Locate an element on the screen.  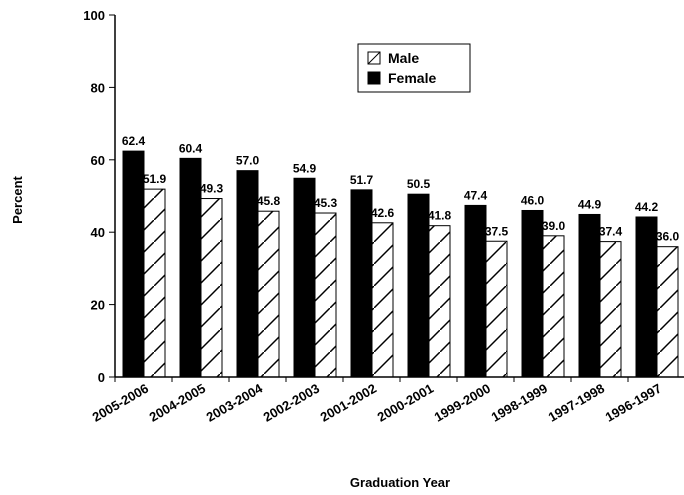
y-tick-label: 80 is located at coordinates (98, 87).